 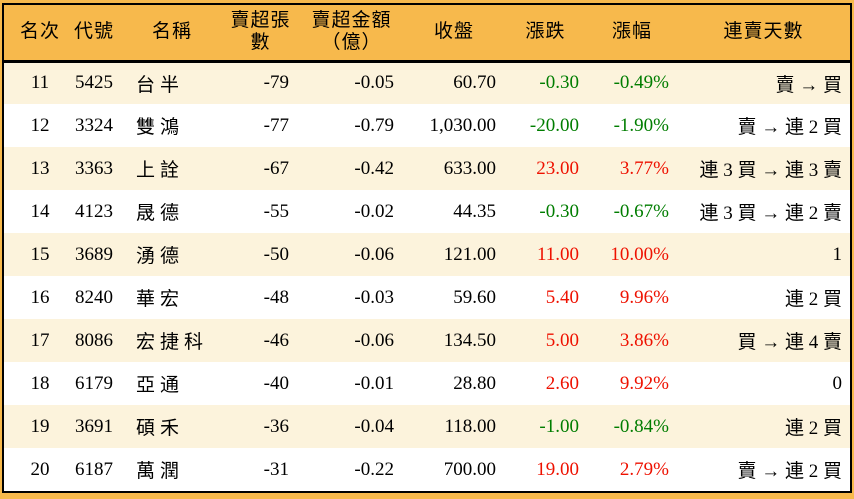 What do you see at coordinates (276, 168) in the screenshot?
I see `sell-volume-cell: -67` at bounding box center [276, 168].